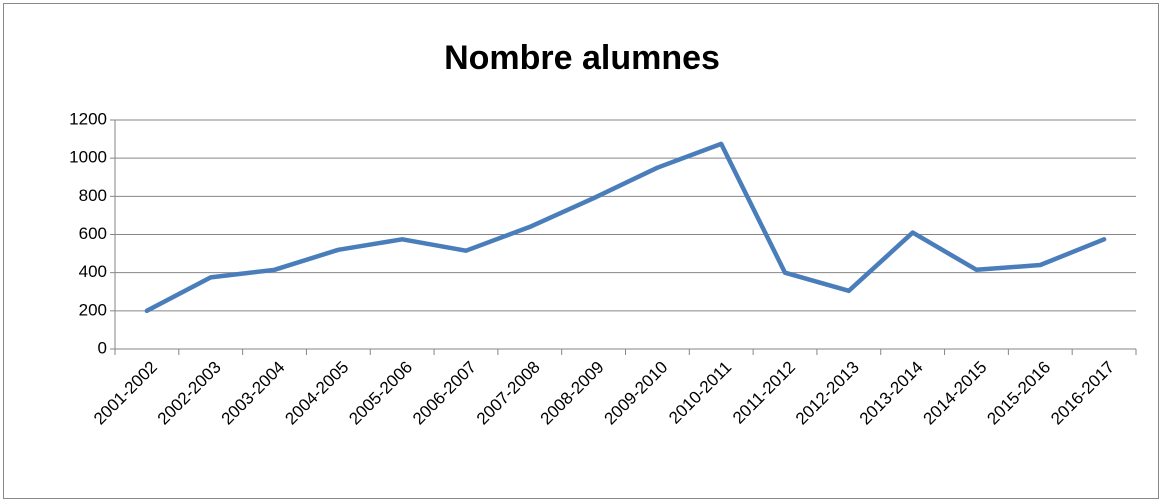 The width and height of the screenshot is (1163, 503). Describe the element at coordinates (88, 157) in the screenshot. I see `y-tick-label: 1000` at that location.